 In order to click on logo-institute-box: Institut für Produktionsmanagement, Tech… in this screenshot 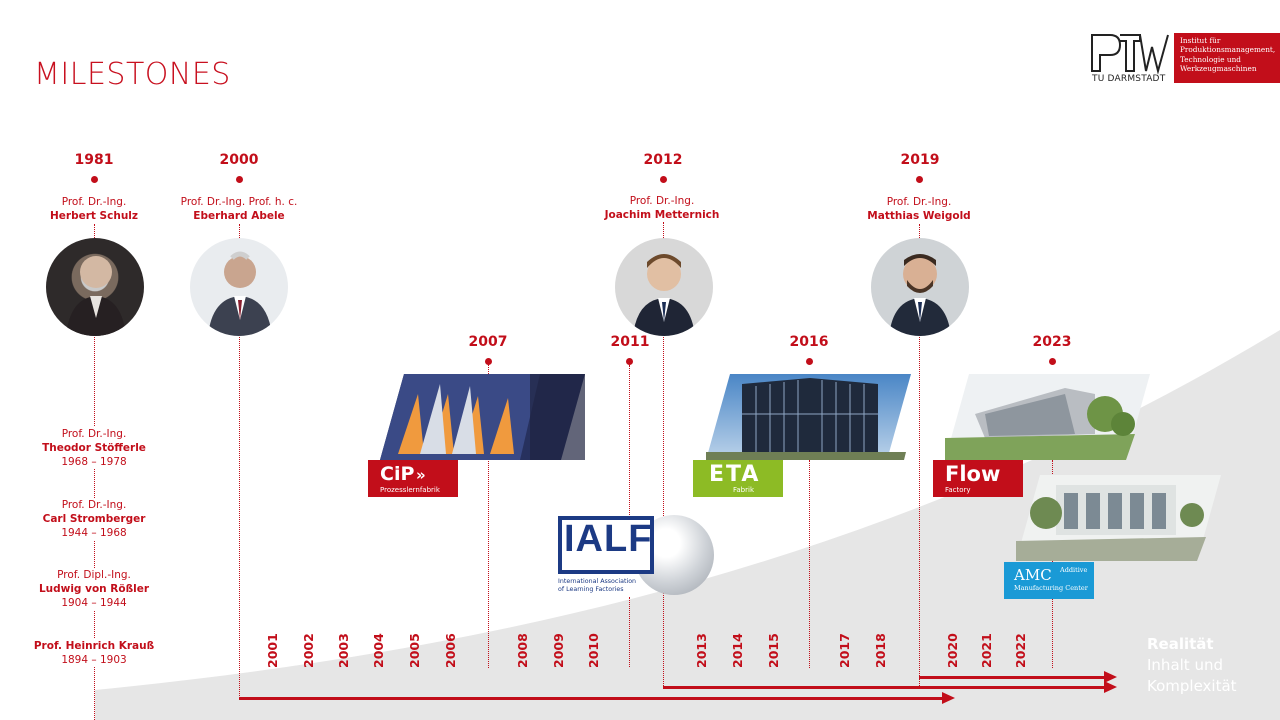, I will do `click(1227, 58)`.